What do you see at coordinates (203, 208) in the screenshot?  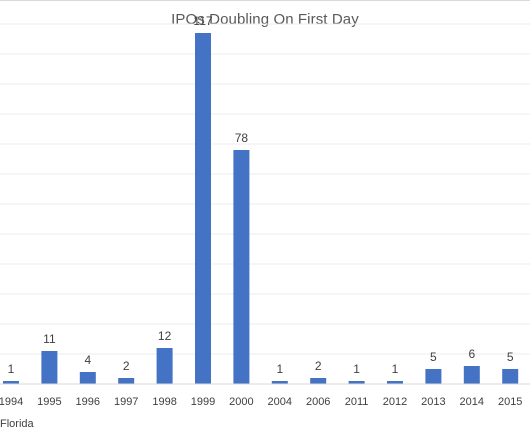 I see `bar-1999` at bounding box center [203, 208].